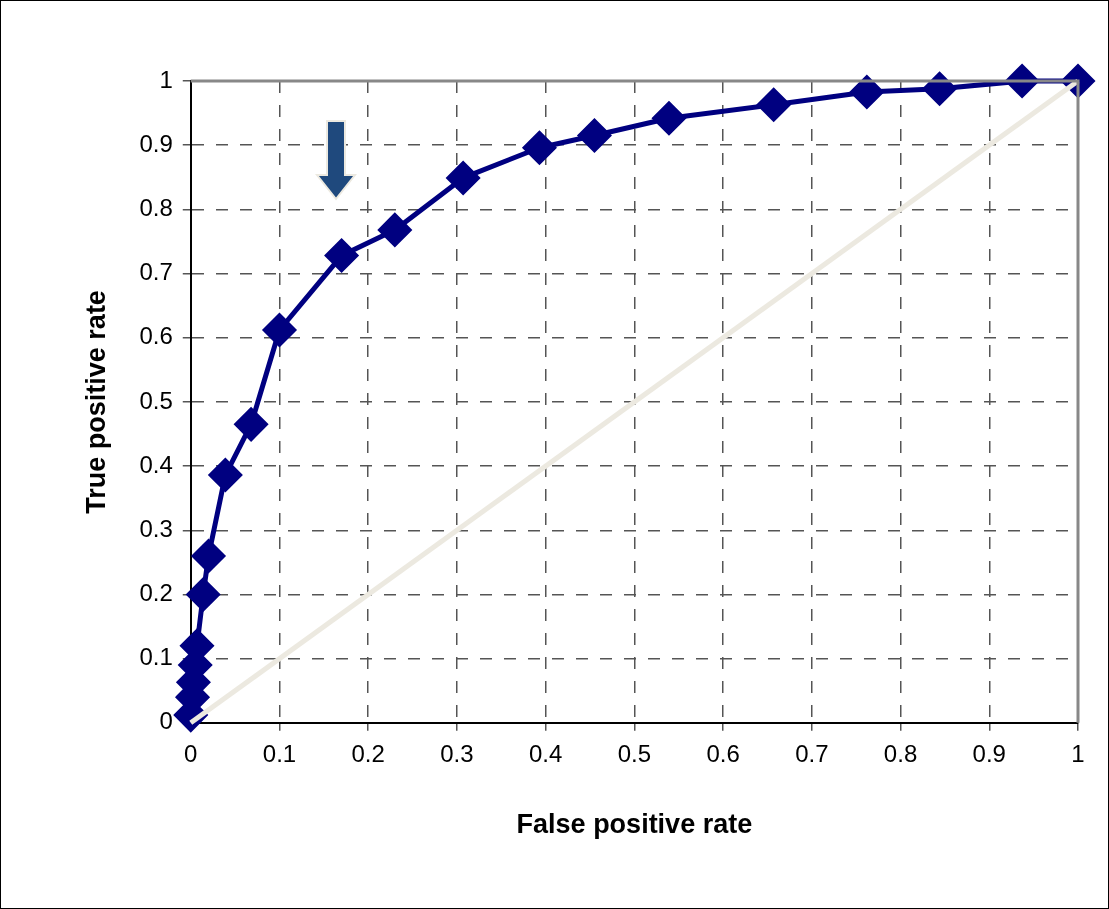  I want to click on x-tick-label: 0.4, so click(545, 753).